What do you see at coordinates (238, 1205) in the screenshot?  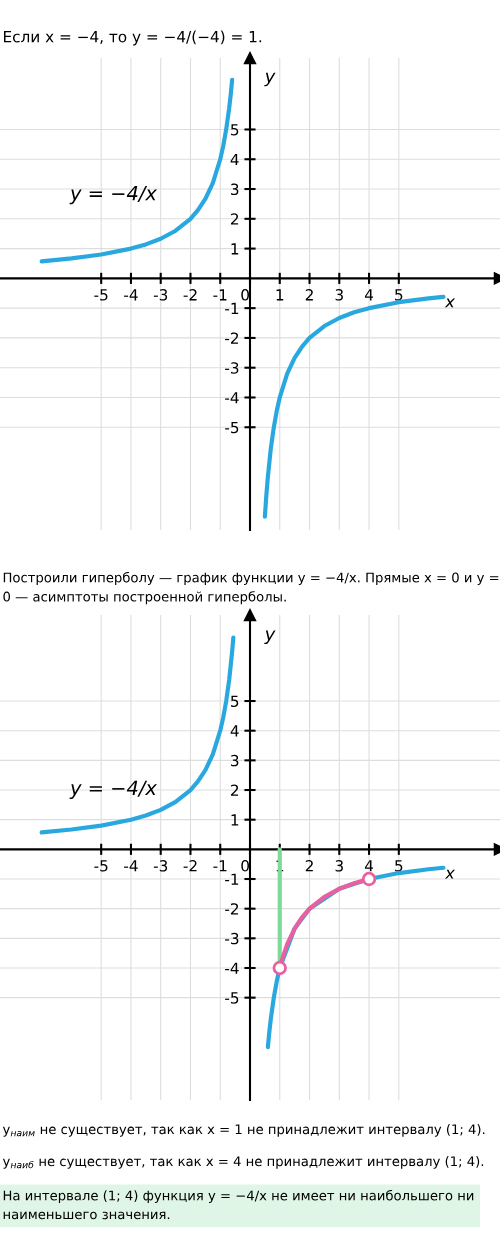 I see `text: На интервале (1; 4) функция y = −4/x не имеет ни наибольшего ни наименьшего значения.` at bounding box center [238, 1205].